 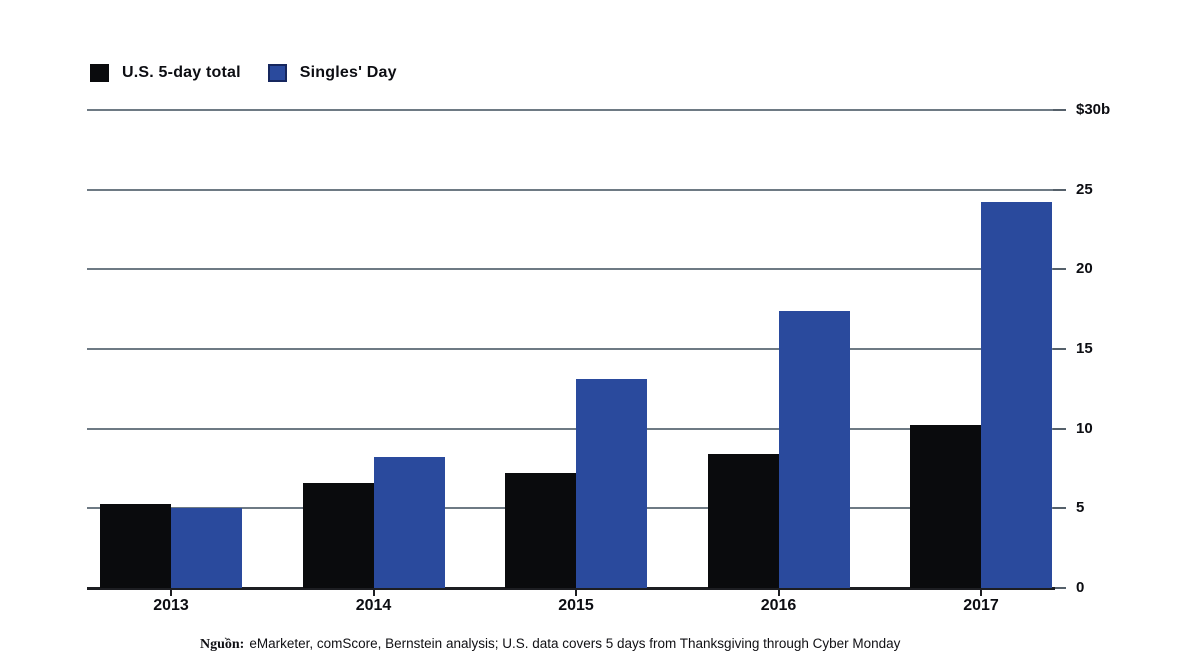 I want to click on x-category-label-2017: 2017, so click(x=981, y=605).